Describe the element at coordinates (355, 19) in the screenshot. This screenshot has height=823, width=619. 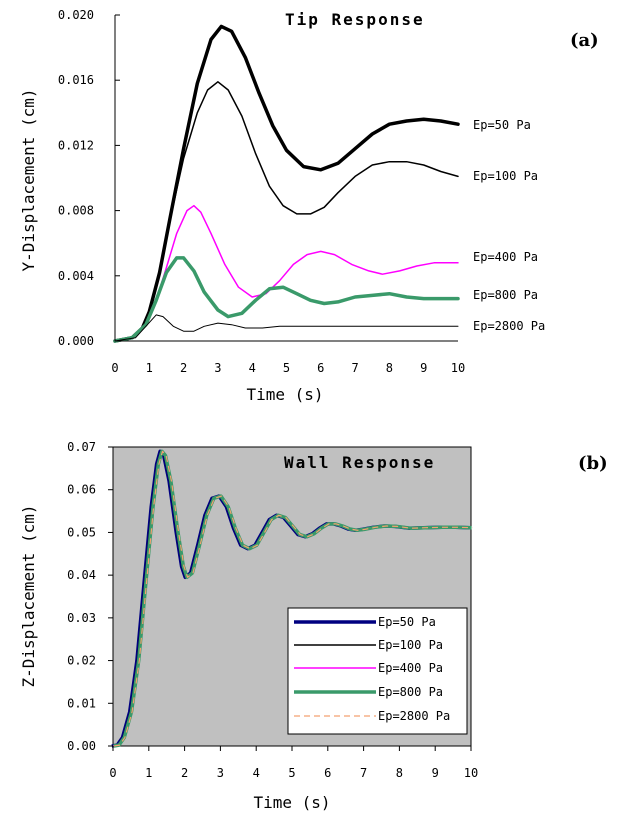
I see `chart-title: Tip Response` at that location.